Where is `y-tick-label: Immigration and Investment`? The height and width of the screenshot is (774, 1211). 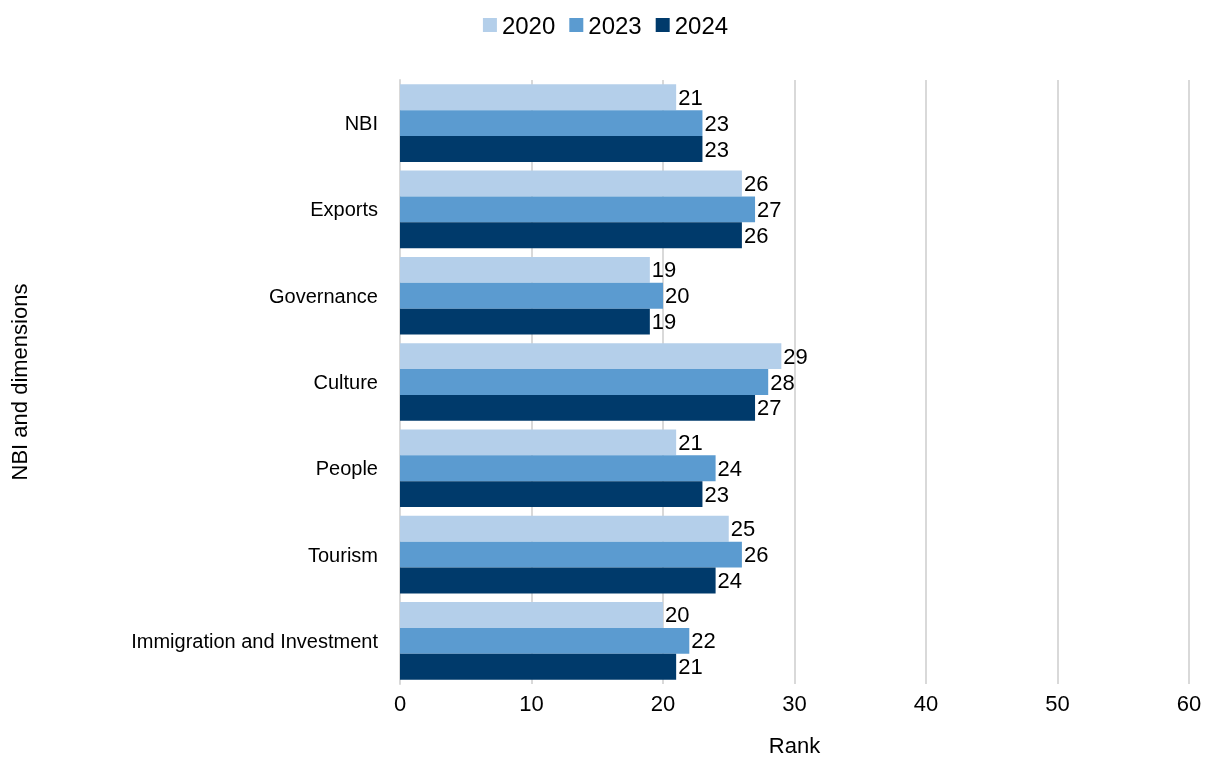 y-tick-label: Immigration and Investment is located at coordinates (255, 640).